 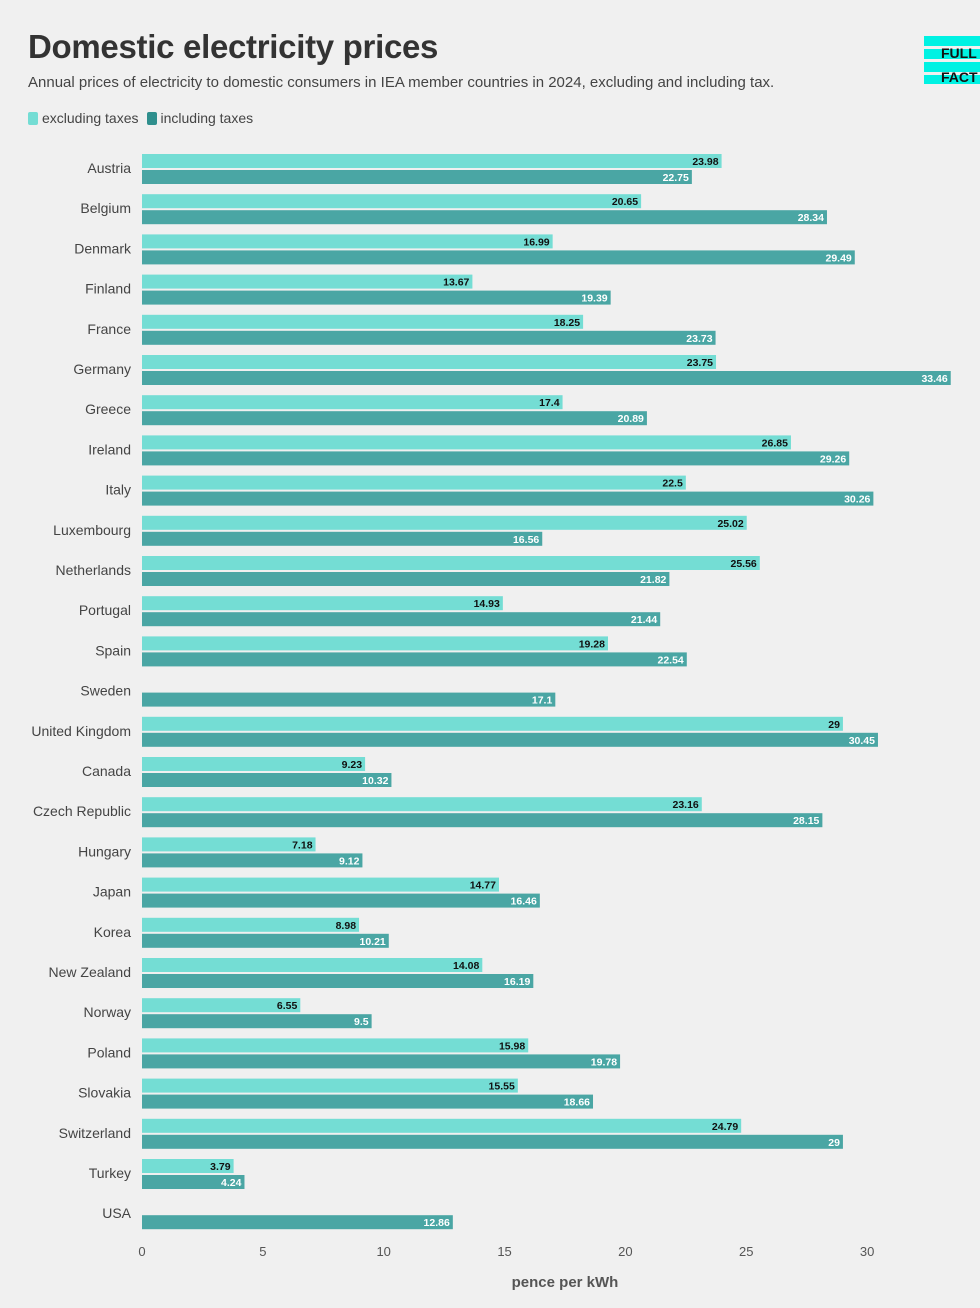 What do you see at coordinates (297, 1222) in the screenshot?
I see `bar-incl-usa` at bounding box center [297, 1222].